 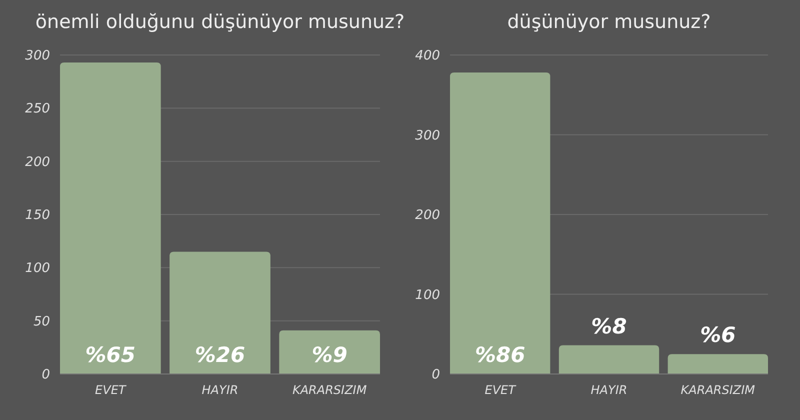 I want to click on annotation: %65, so click(x=110, y=355).